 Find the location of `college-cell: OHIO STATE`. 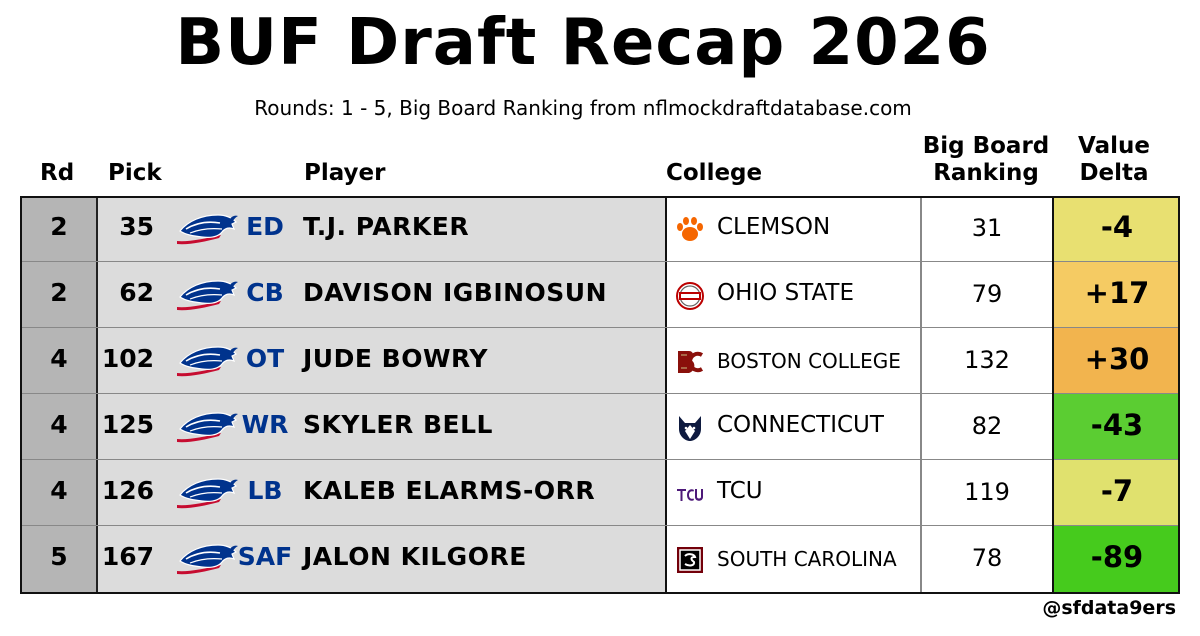

college-cell: OHIO STATE is located at coordinates (793, 295).